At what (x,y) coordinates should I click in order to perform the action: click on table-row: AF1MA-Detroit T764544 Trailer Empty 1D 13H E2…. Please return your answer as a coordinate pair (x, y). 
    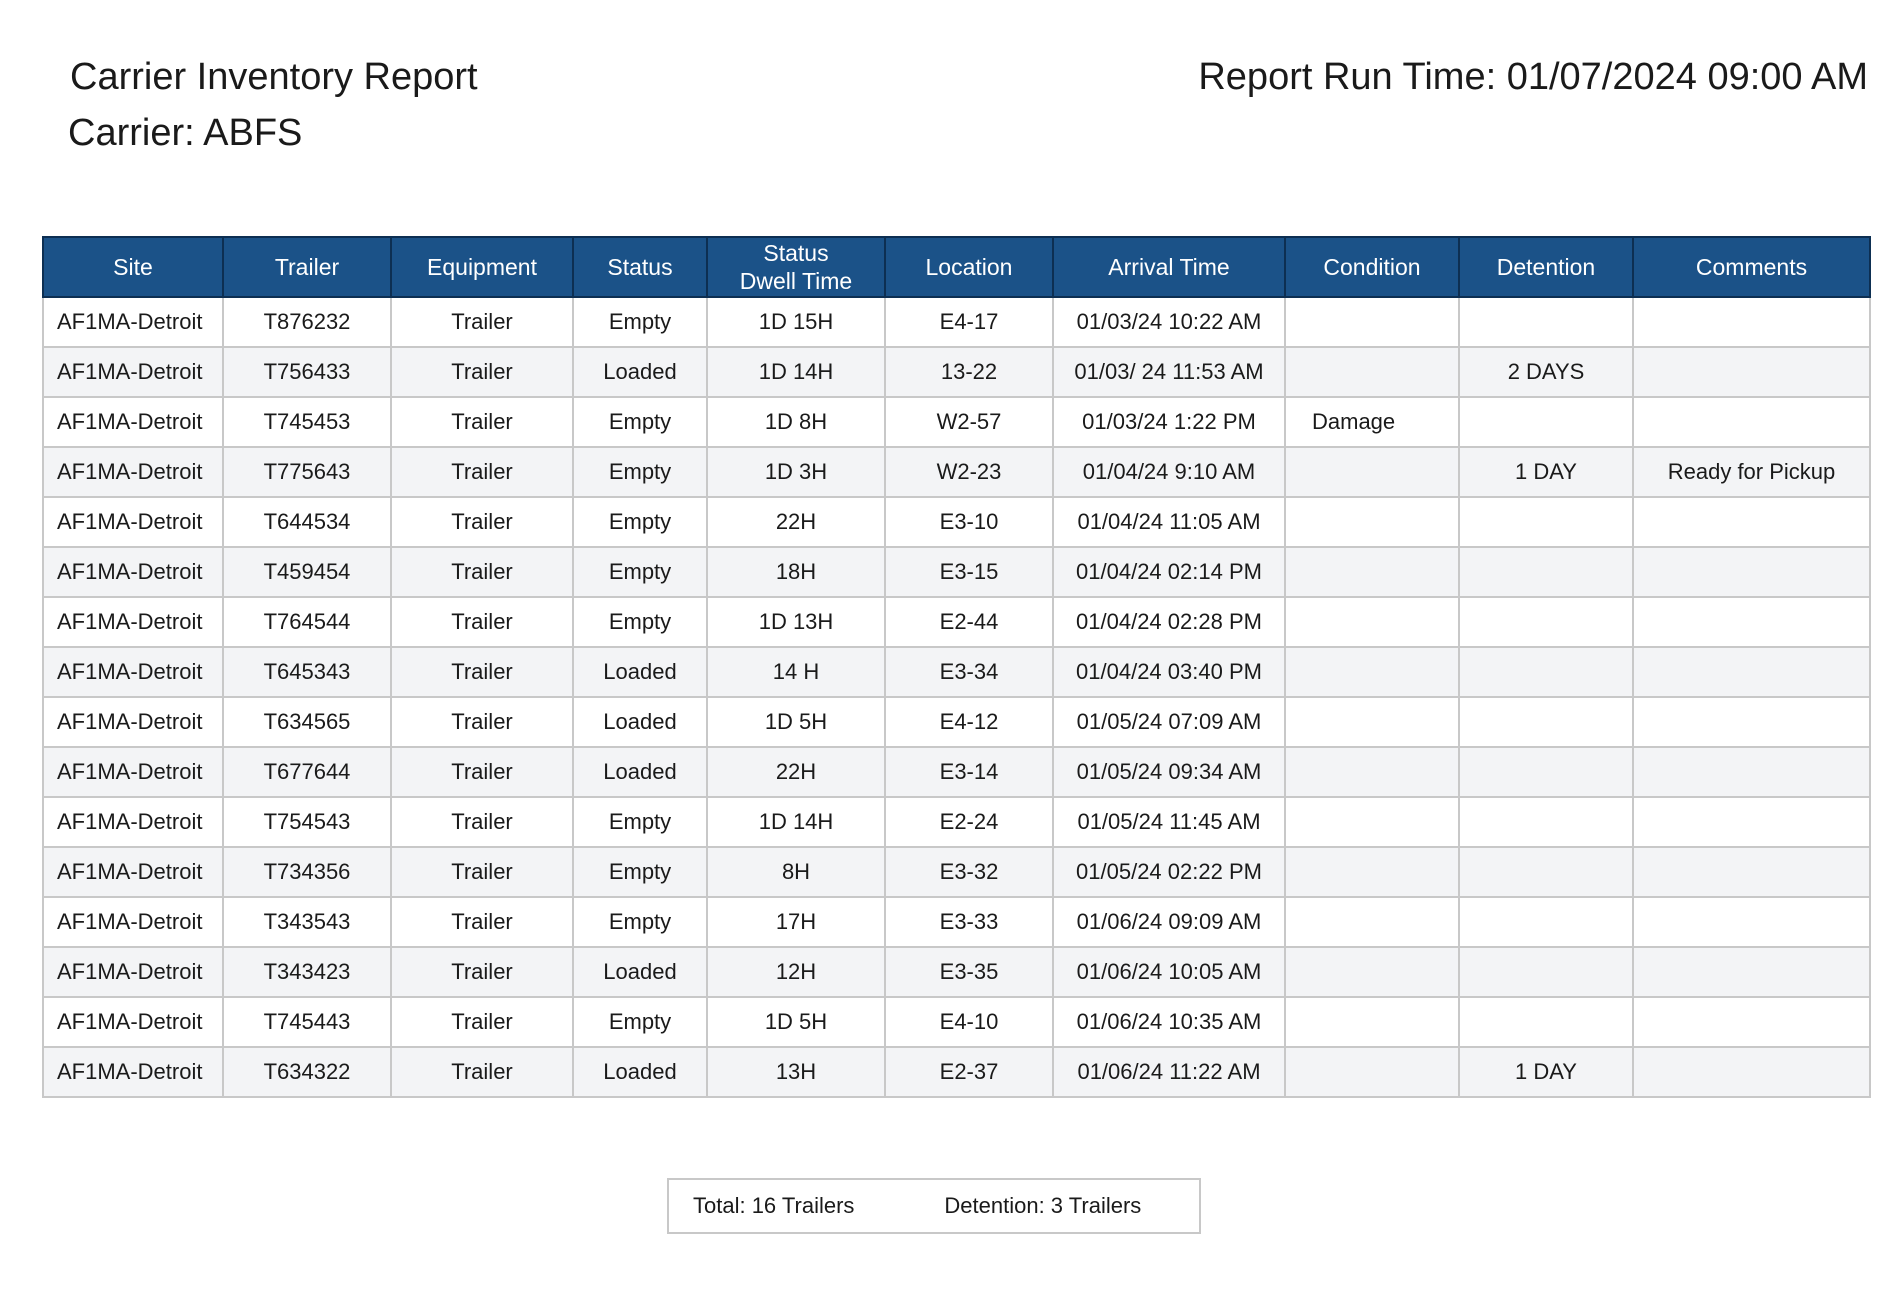
    Looking at the image, I should click on (956, 622).